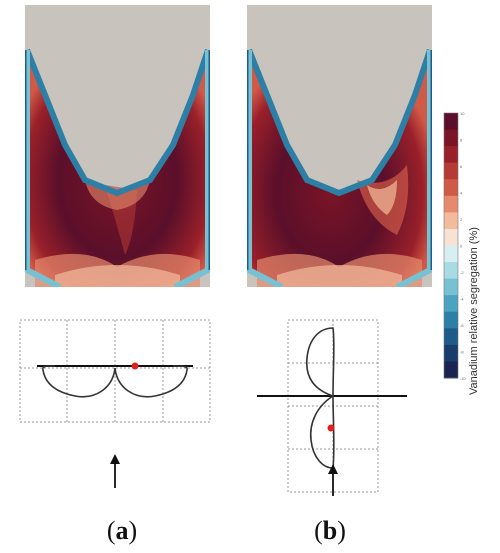 The image size is (500, 553). Describe the element at coordinates (122, 530) in the screenshot. I see `sublabel-a: (a)` at that location.